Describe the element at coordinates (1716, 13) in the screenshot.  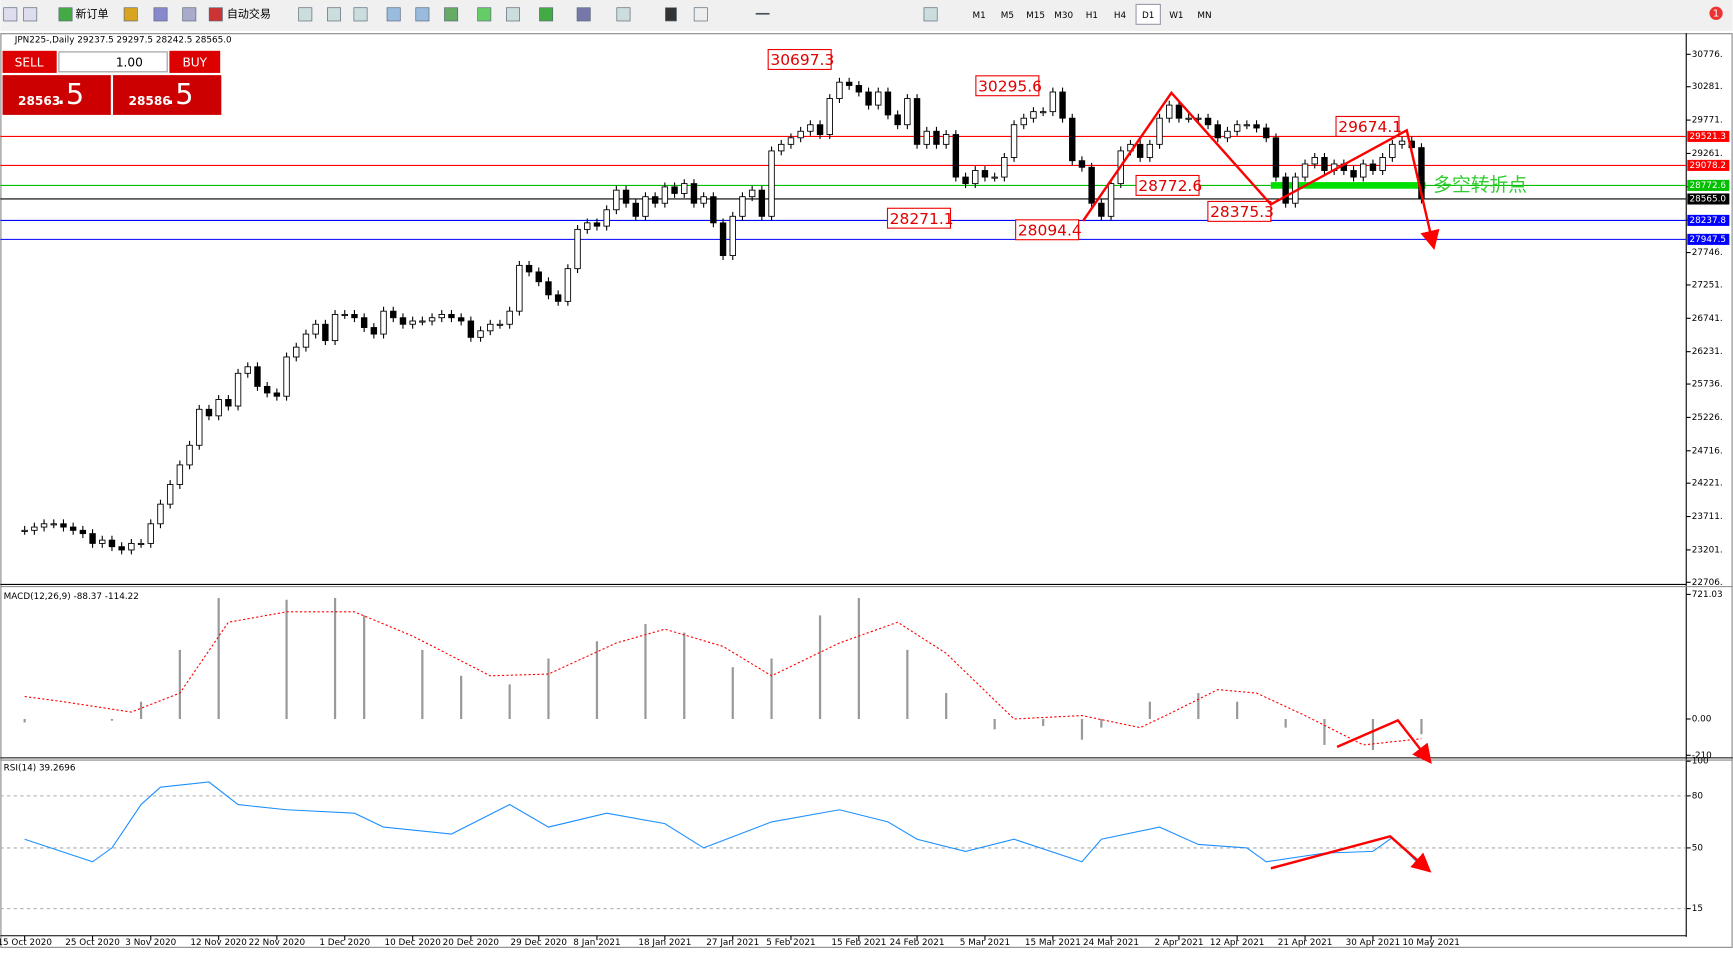
I see `alert-count: 1` at that location.